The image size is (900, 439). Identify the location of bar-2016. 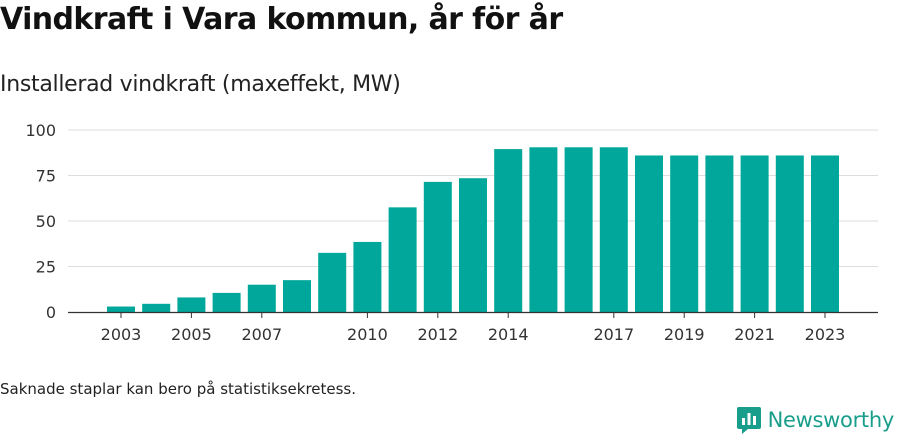
(578, 229).